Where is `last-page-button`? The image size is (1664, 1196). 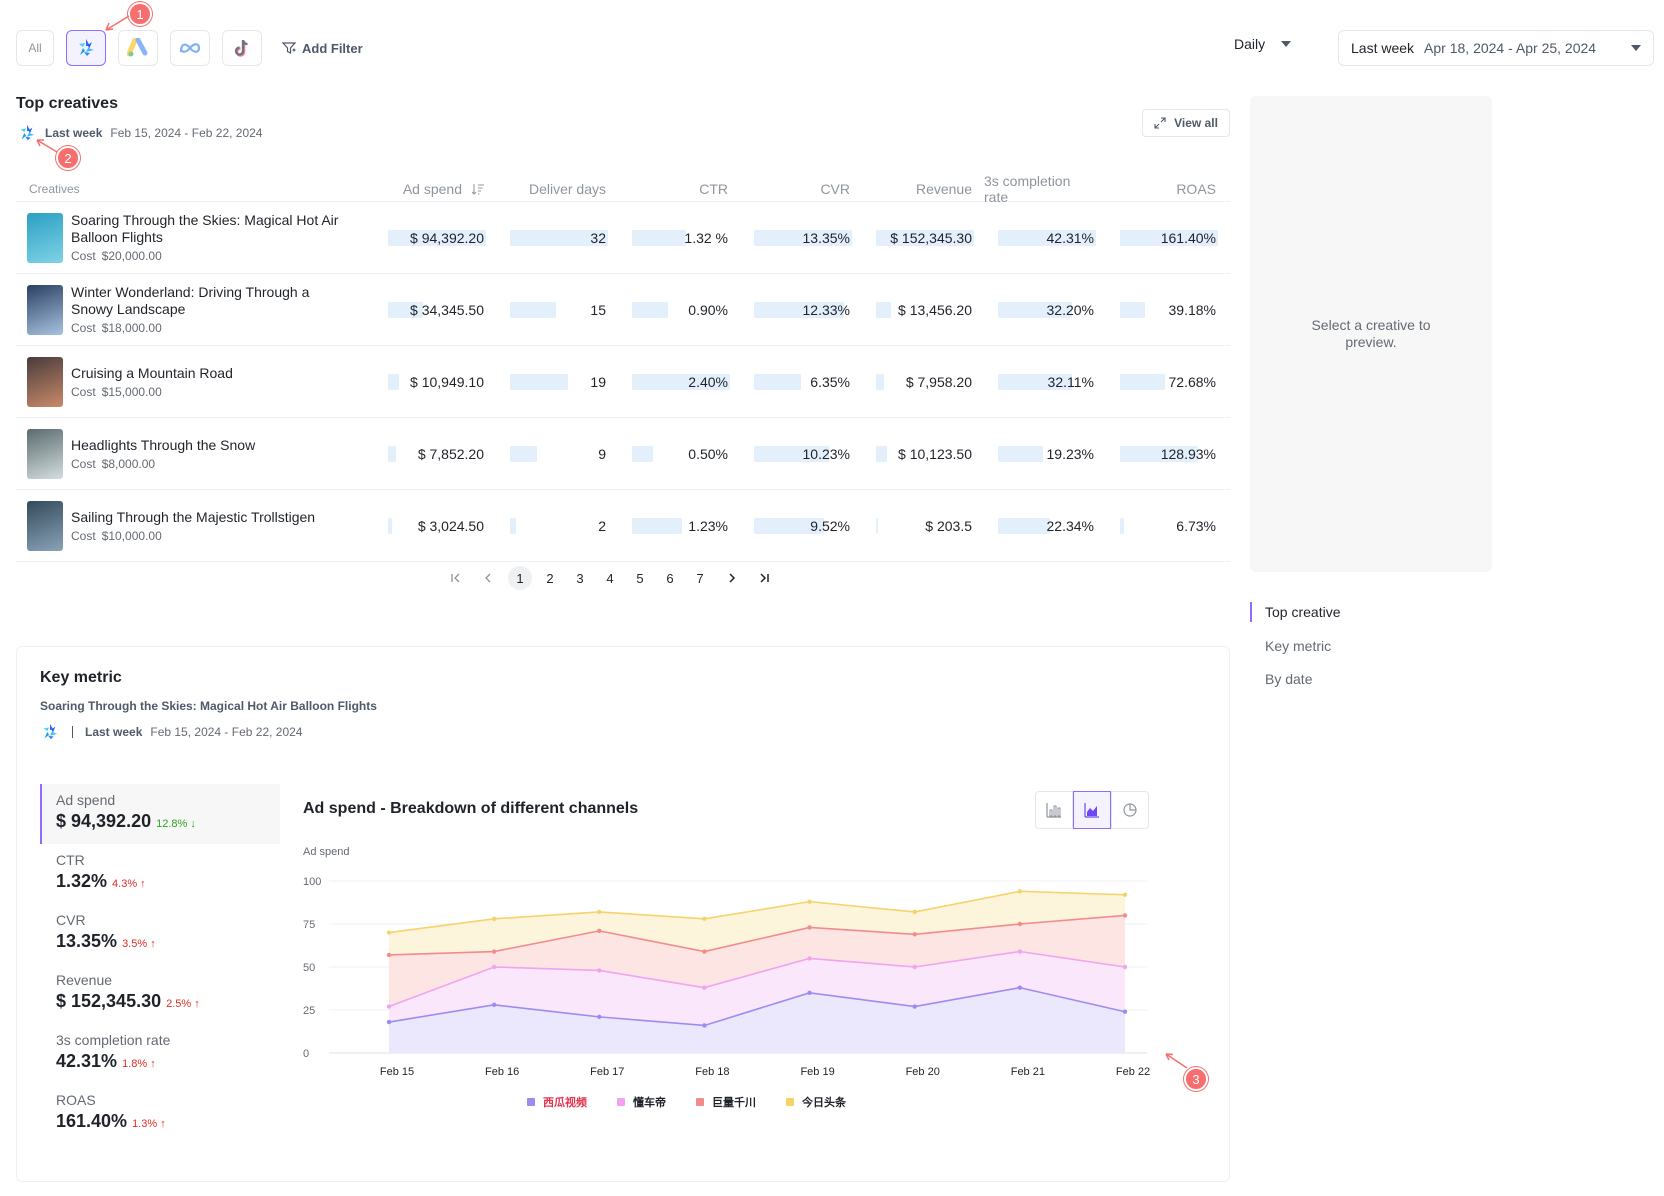 last-page-button is located at coordinates (764, 578).